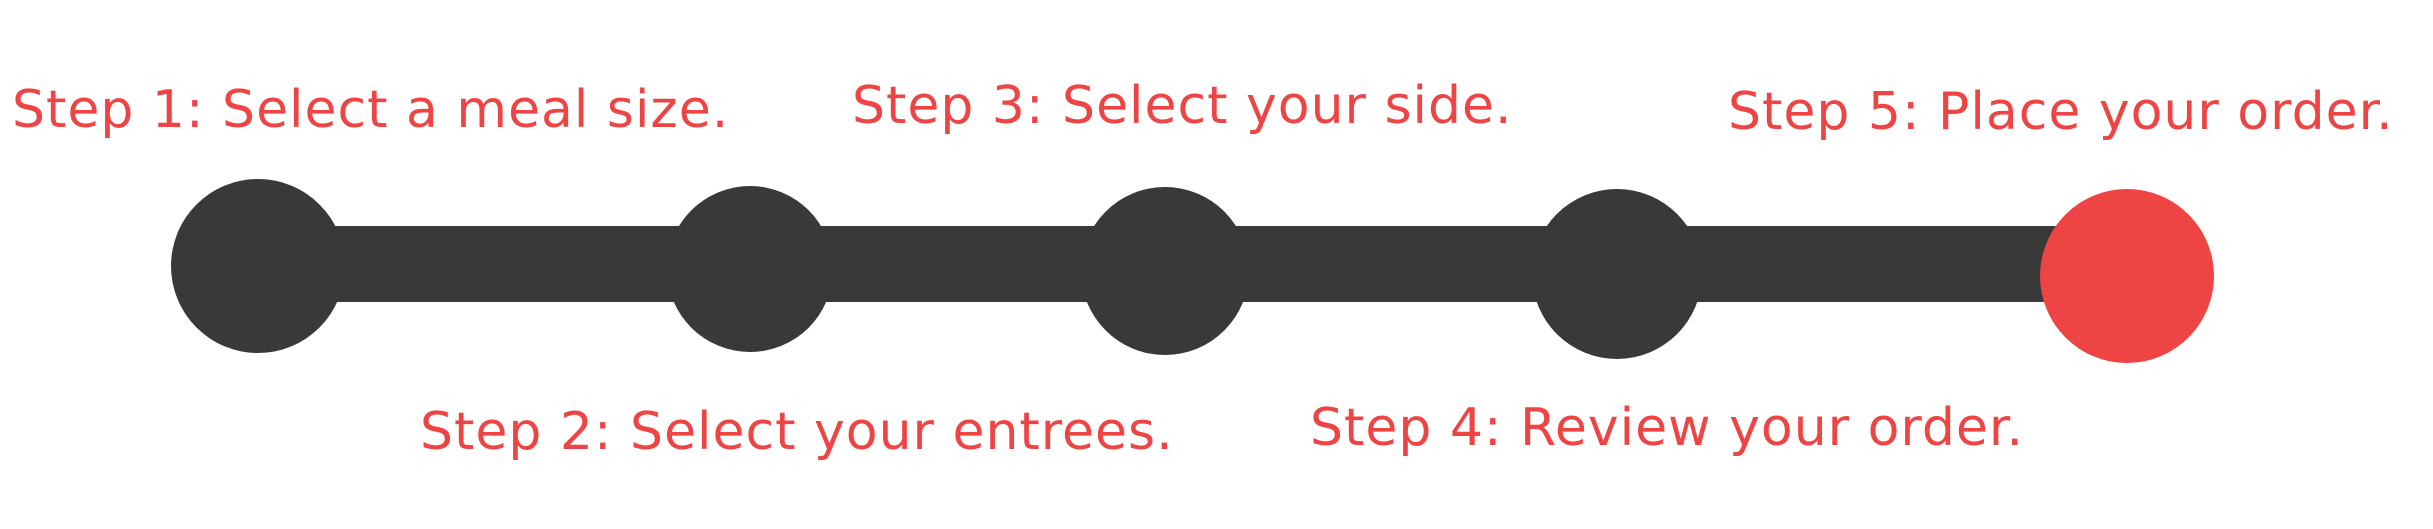 The image size is (2433, 529). What do you see at coordinates (371, 110) in the screenshot?
I see `step-label-1: Step 1: Select a meal size.` at bounding box center [371, 110].